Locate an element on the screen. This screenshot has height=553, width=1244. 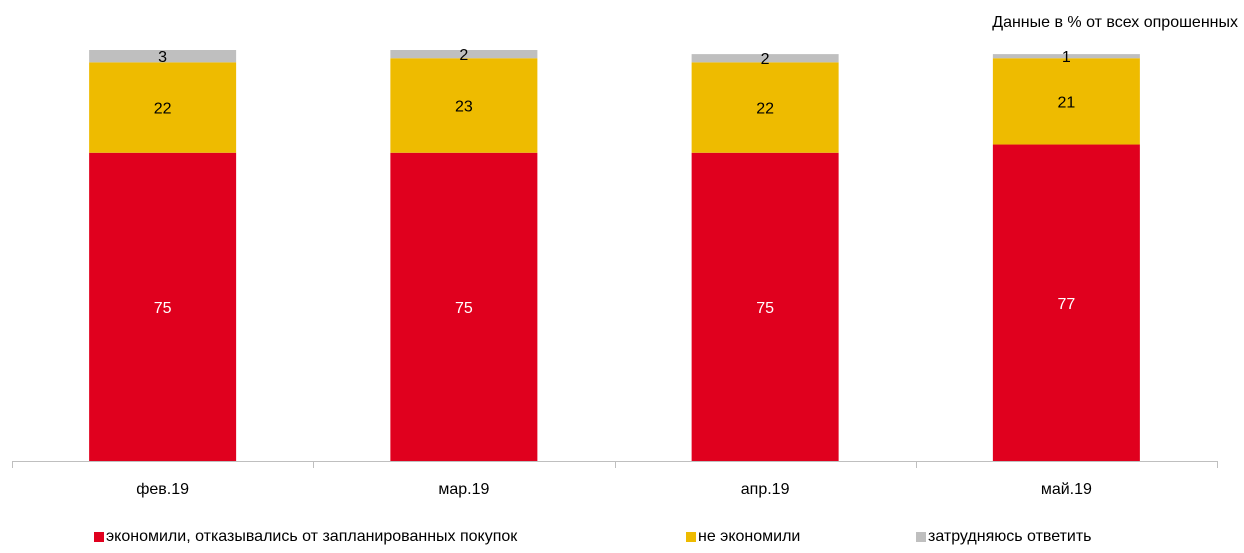
data-label-not-economized-2: 23 is located at coordinates (464, 106).